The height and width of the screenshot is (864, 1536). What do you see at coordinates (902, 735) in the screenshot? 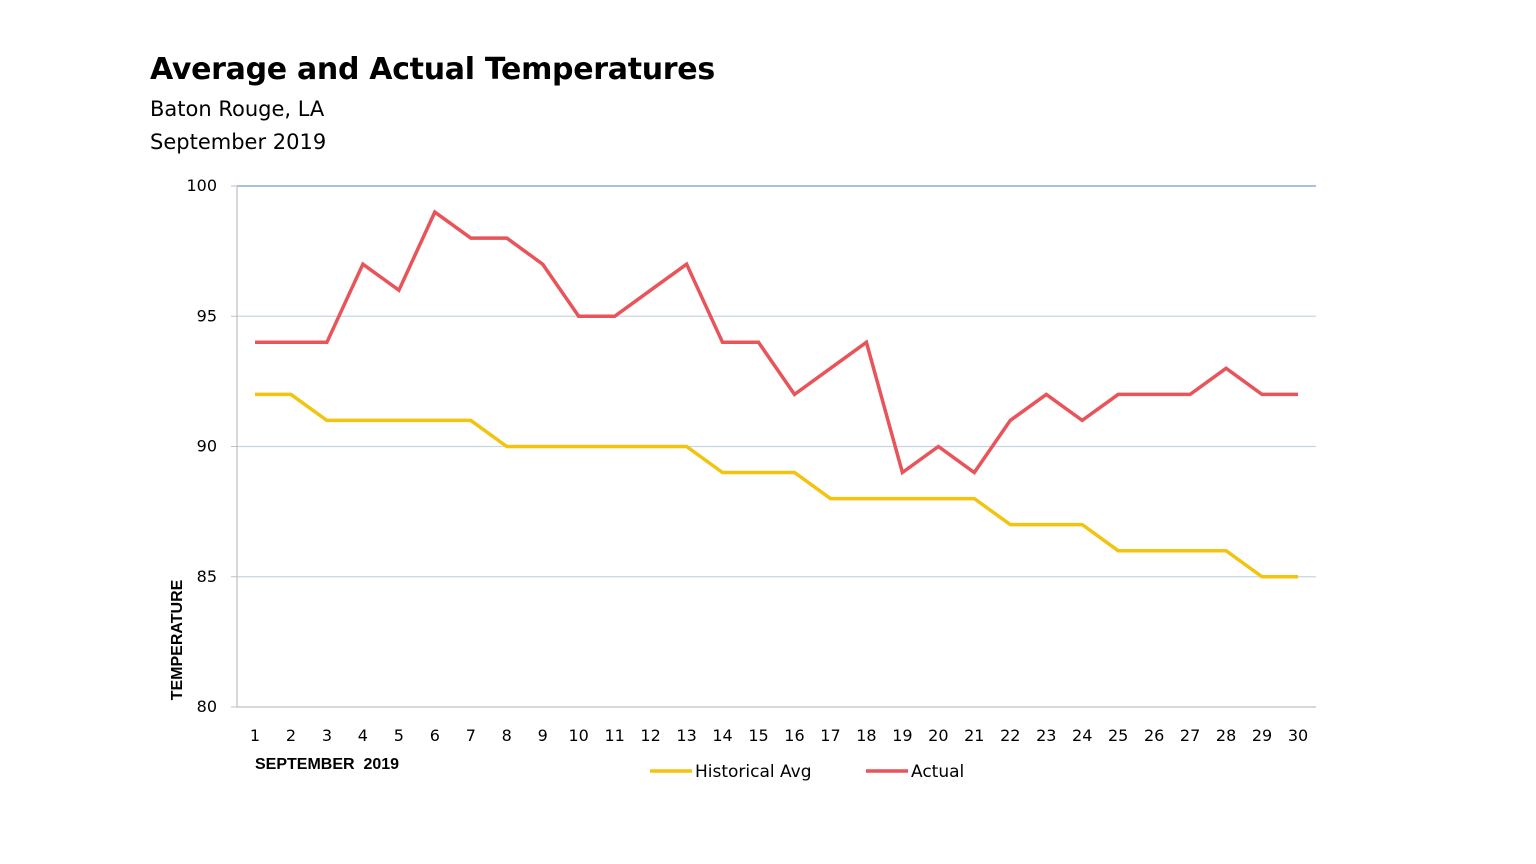
I see `x-tick-label: 19` at bounding box center [902, 735].